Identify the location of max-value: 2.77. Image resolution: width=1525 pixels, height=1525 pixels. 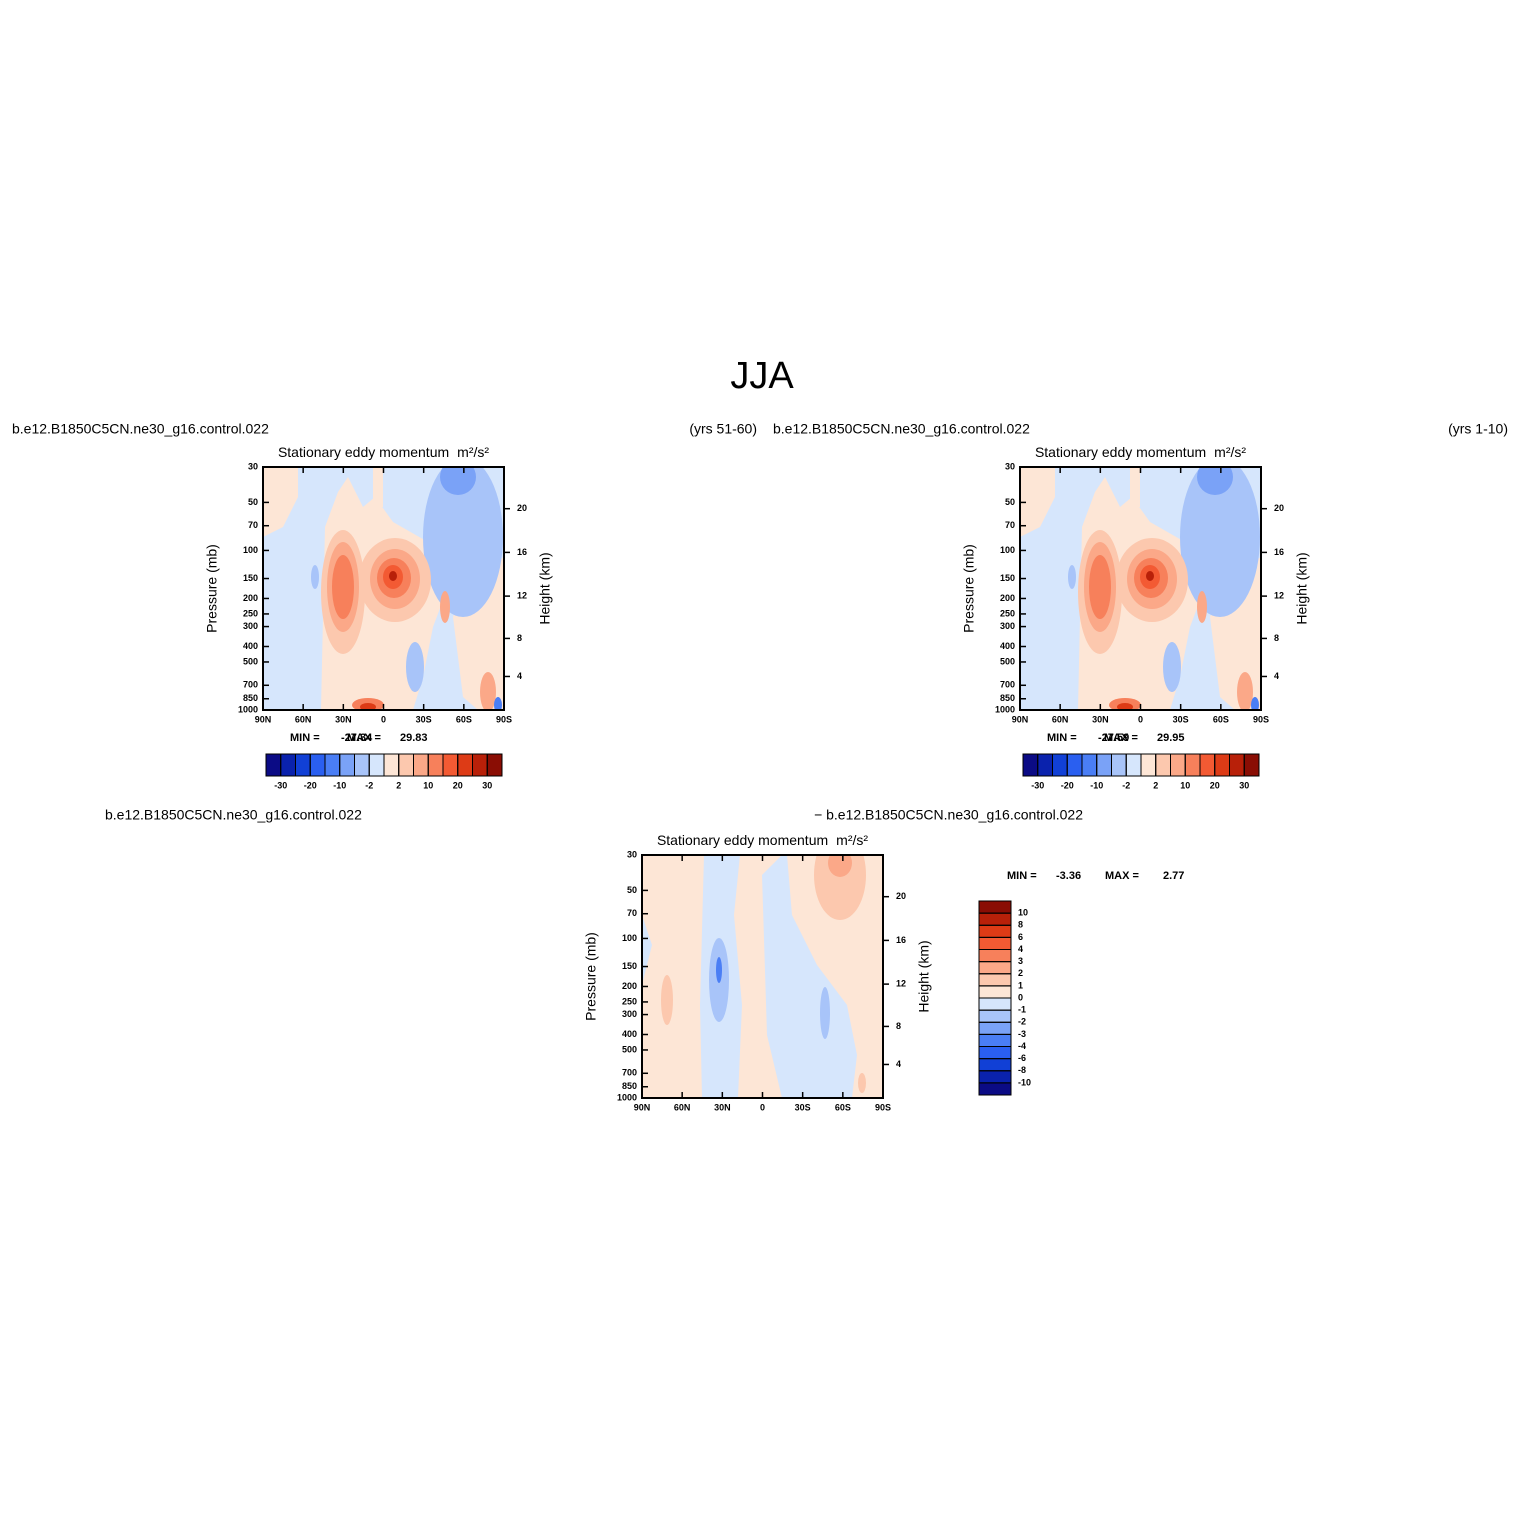
(1173, 876).